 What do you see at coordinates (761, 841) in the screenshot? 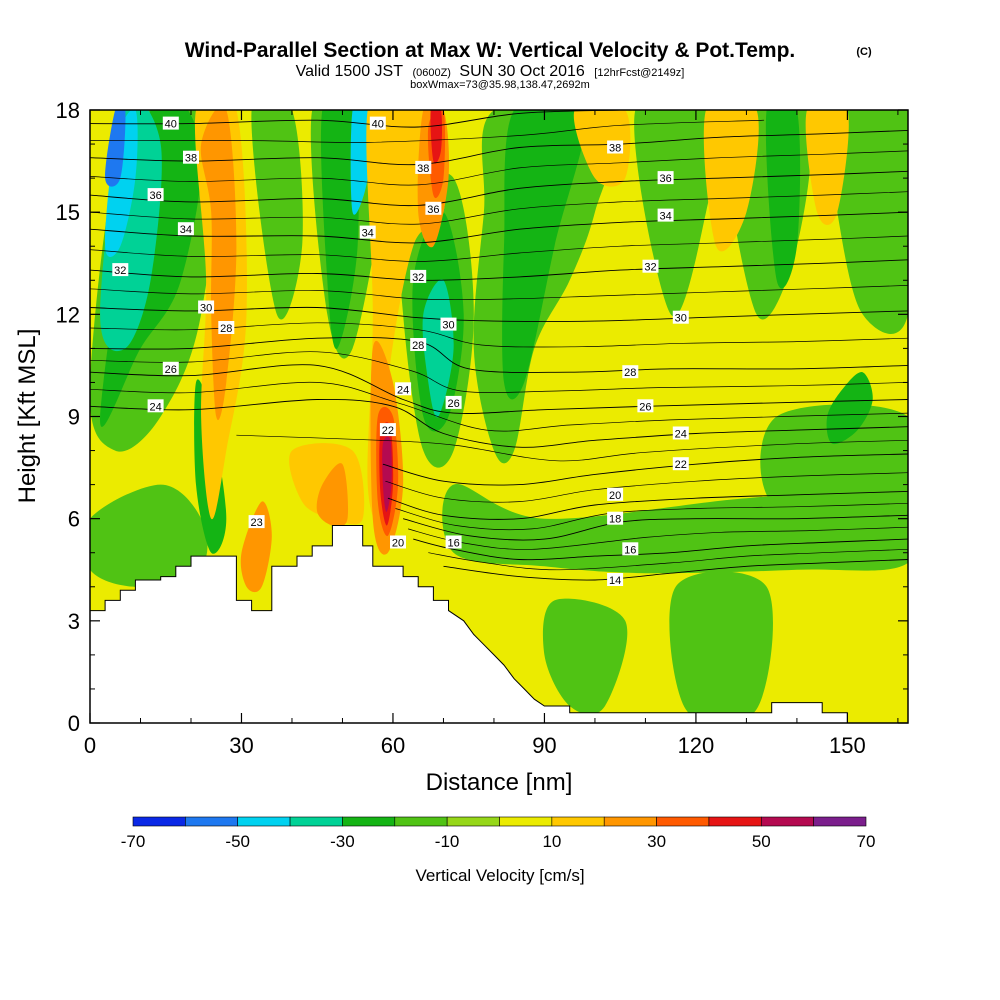
I see `colorbar-tick-label-6: 50` at bounding box center [761, 841].